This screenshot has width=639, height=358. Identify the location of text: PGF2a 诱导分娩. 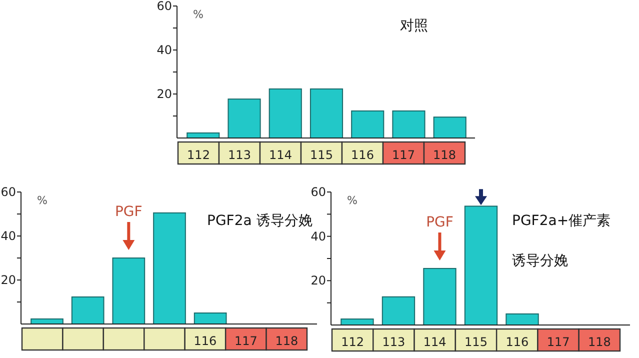
(259, 221).